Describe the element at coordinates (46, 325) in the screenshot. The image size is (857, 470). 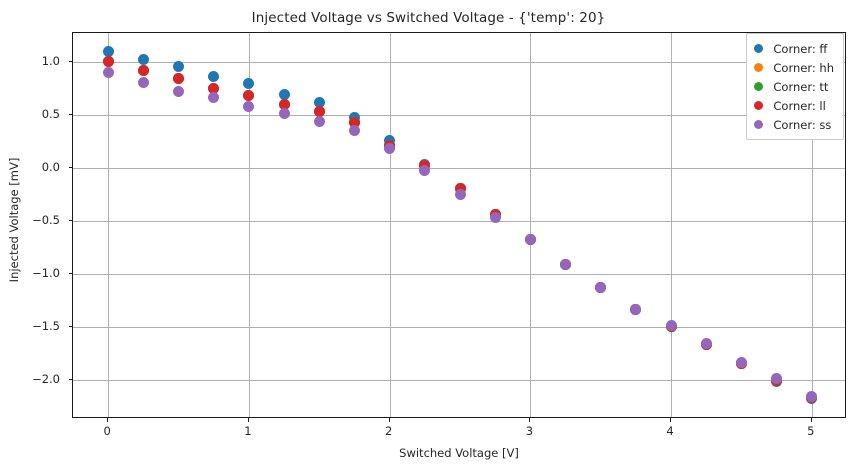
I see `y-axis-tick-label: −1.5` at that location.